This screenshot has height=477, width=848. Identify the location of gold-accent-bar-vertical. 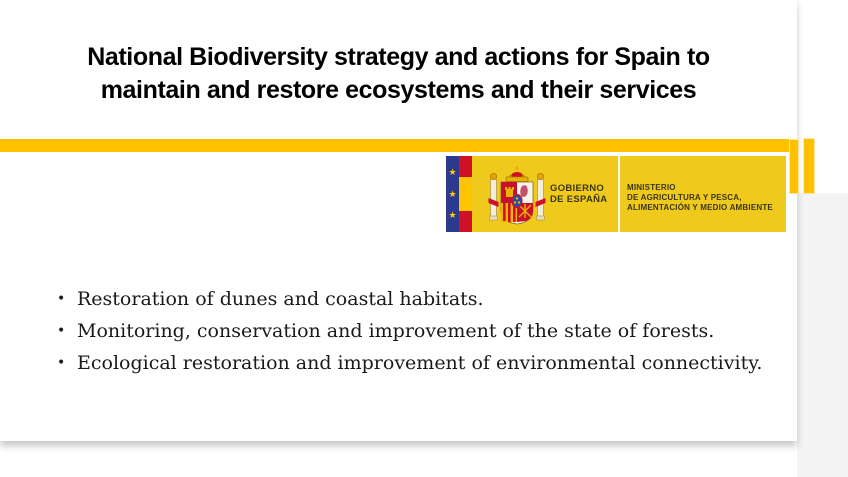
(809, 166).